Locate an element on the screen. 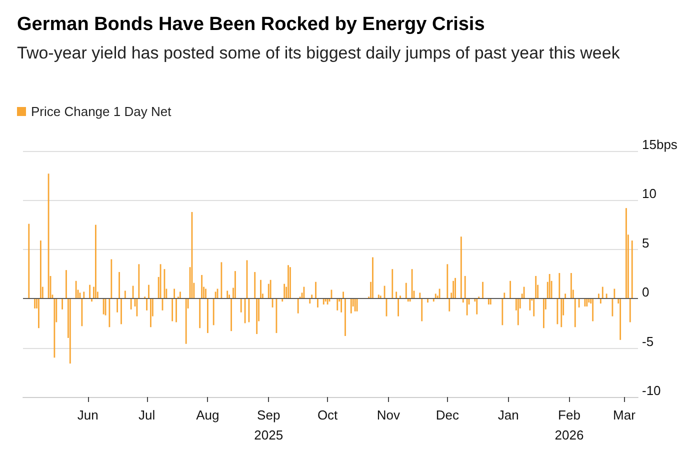  x-tick-label: Jul is located at coordinates (147, 415).